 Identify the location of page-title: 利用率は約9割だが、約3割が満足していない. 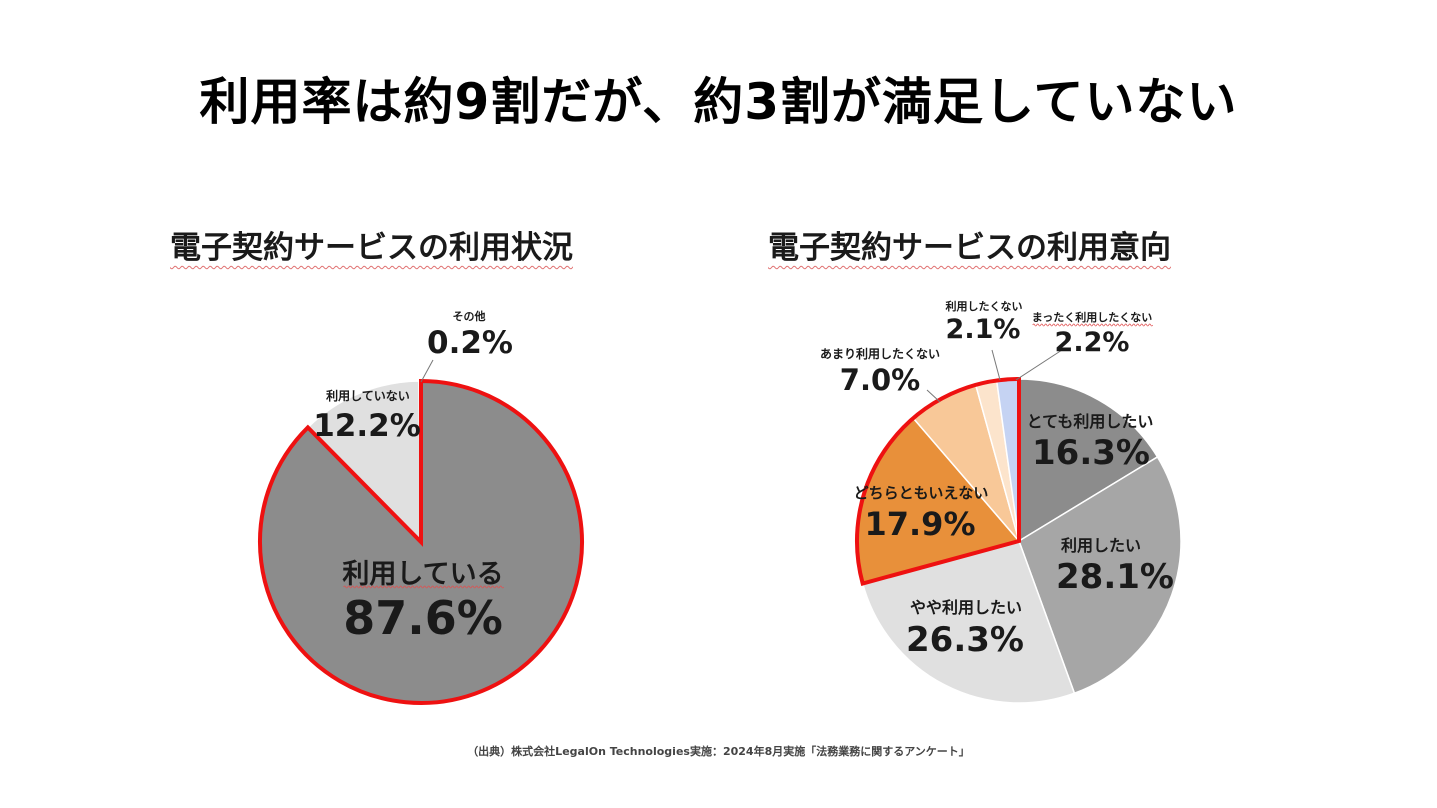
(718, 102).